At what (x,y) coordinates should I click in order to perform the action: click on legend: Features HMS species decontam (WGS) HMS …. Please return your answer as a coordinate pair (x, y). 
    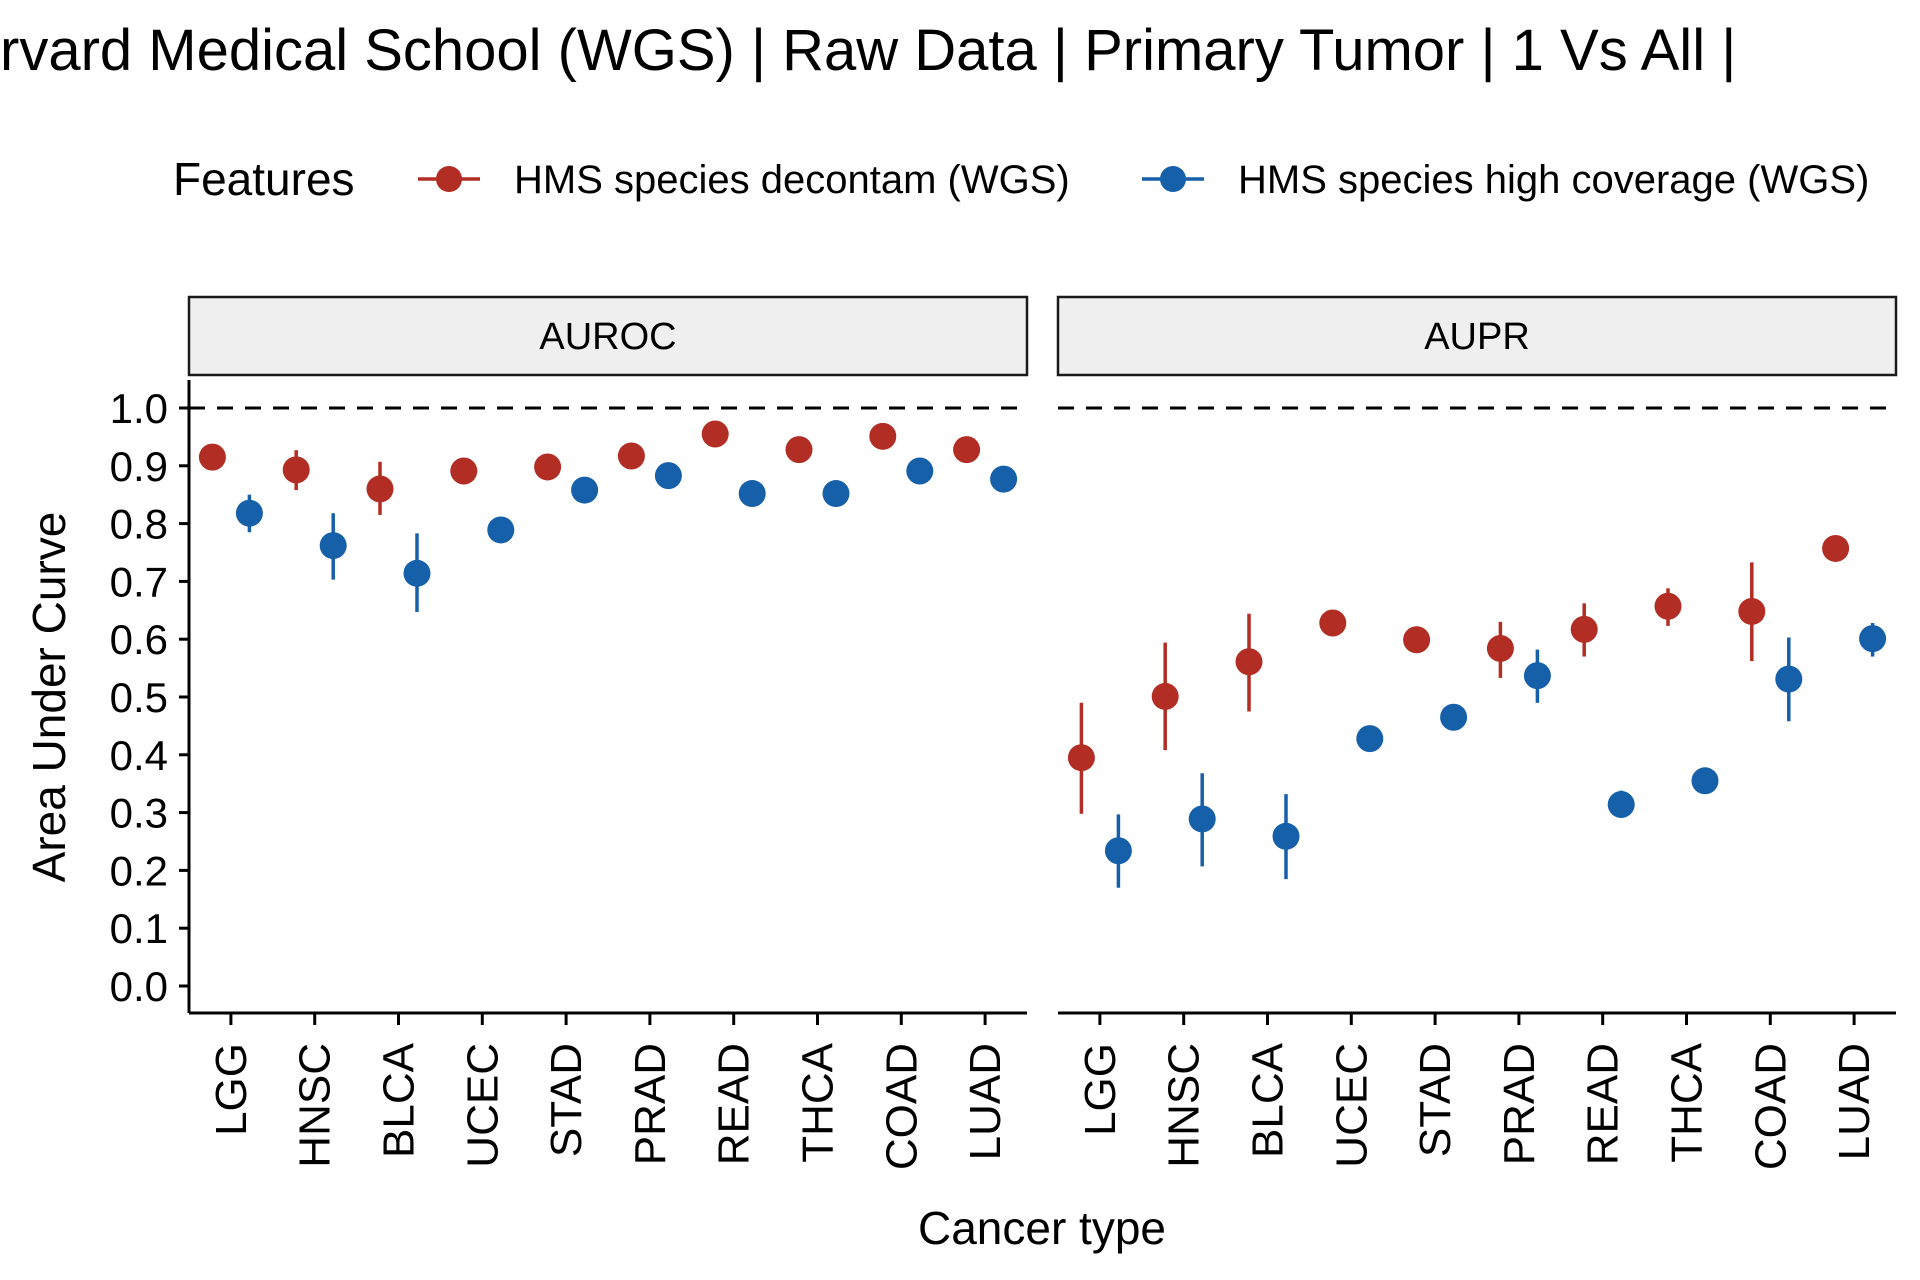
    Looking at the image, I should click on (1021, 179).